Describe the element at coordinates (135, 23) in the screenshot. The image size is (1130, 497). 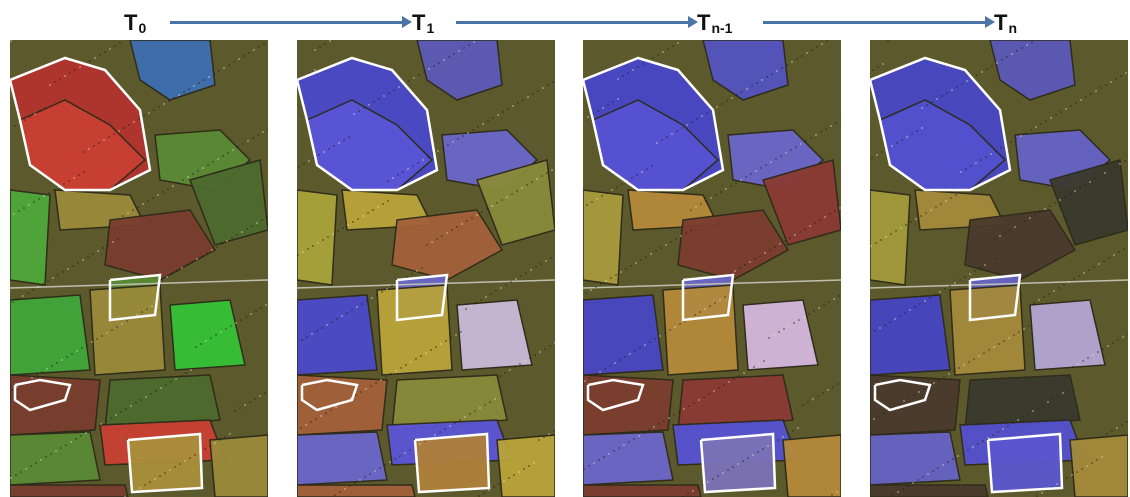
I see `label-t0: T0` at that location.